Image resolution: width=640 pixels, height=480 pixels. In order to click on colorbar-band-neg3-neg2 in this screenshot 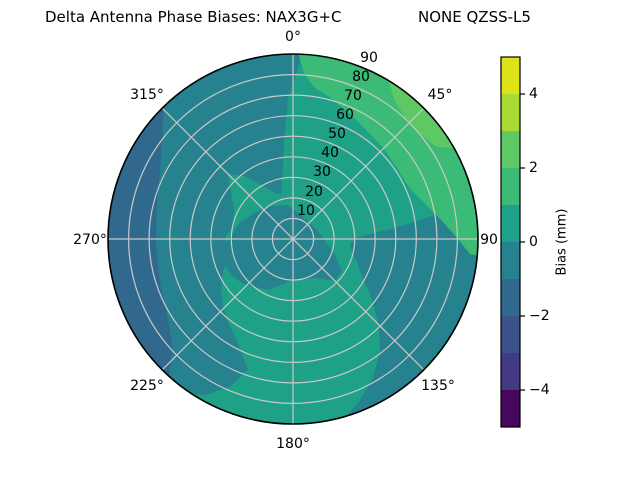, I will do `click(510, 334)`.